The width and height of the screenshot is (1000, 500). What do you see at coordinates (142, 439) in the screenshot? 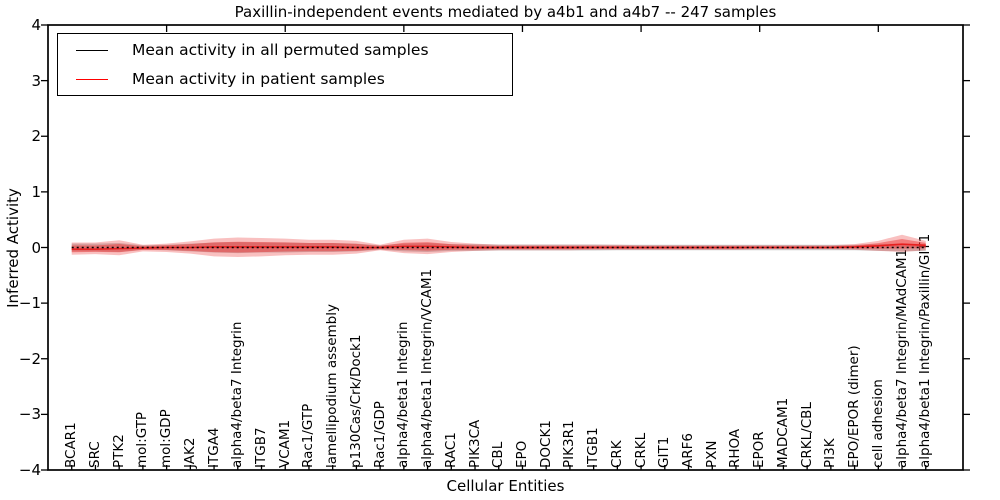
I see `x-tick-label: mol:GTP` at bounding box center [142, 439].